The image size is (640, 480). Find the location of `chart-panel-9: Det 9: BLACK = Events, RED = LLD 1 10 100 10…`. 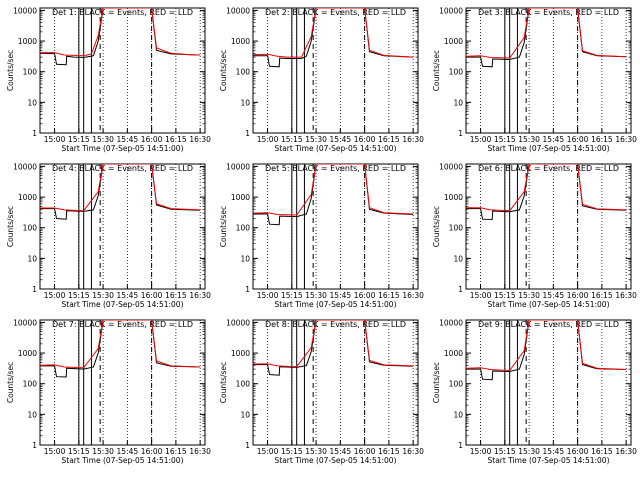

chart-panel-9: Det 9: BLACK = Events, RED = LLD 1 10 100 10… is located at coordinates (534, 391).